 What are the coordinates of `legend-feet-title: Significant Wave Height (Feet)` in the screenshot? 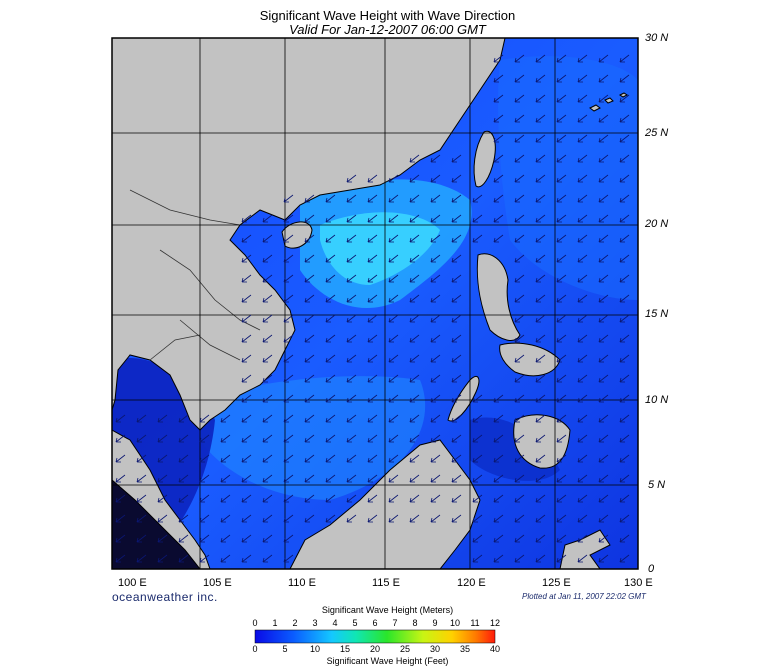 It's located at (387, 661).